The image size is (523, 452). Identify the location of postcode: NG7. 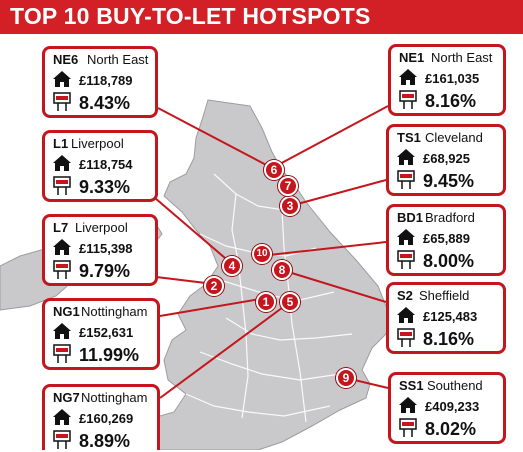
(66, 397).